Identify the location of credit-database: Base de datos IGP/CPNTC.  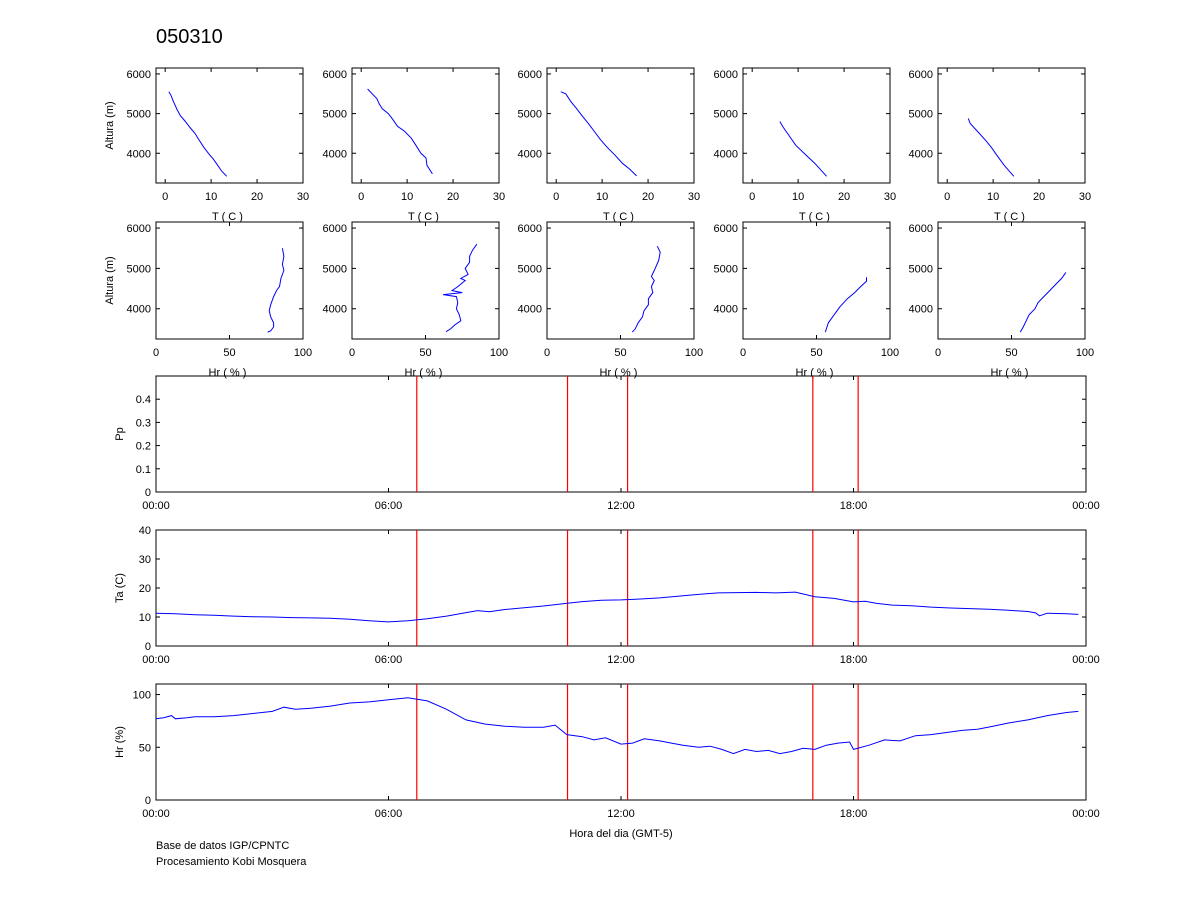
(223, 846).